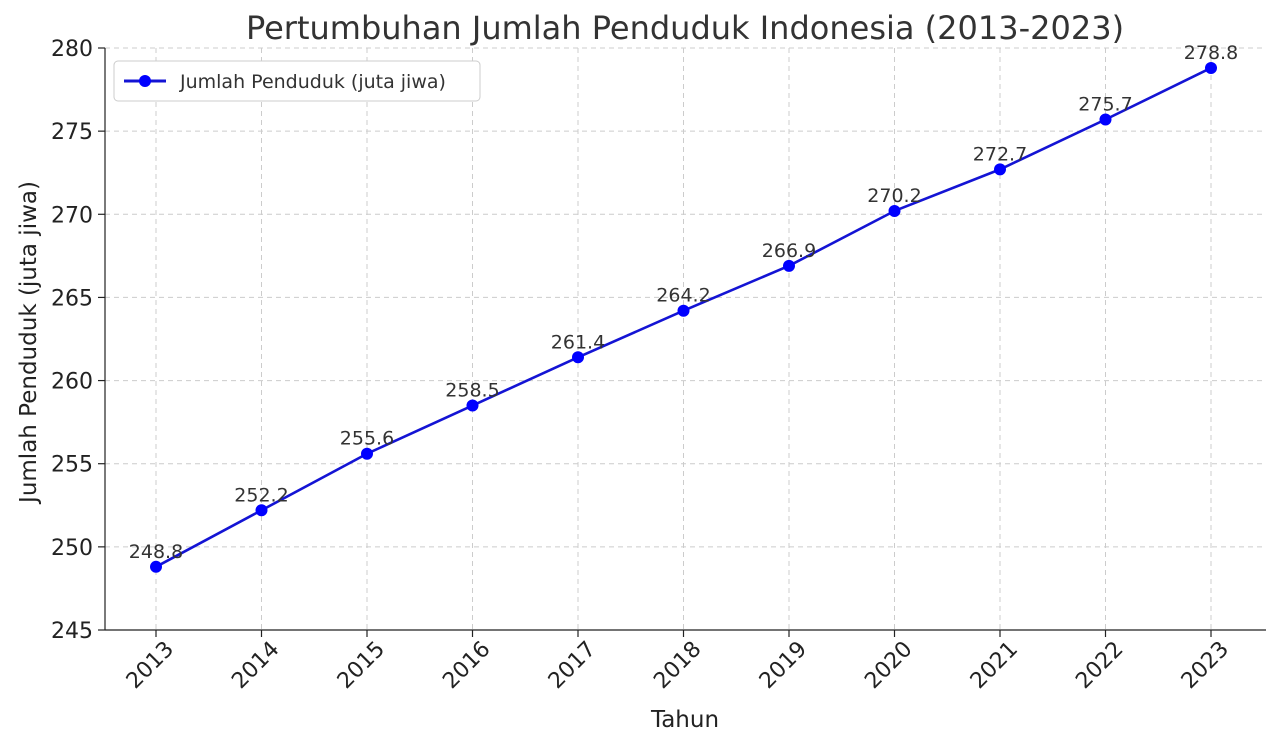 The height and width of the screenshot is (748, 1280). I want to click on y-tick-label: 275, so click(72, 132).